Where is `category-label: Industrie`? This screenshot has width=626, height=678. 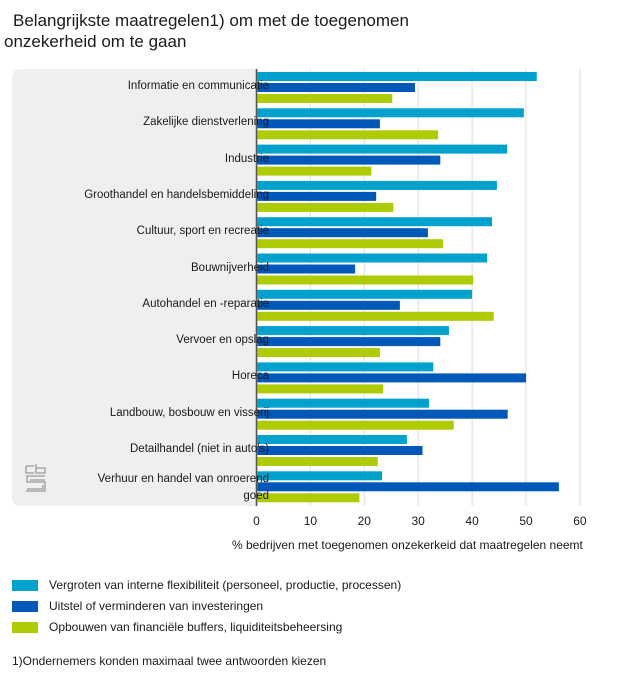
category-label: Industrie is located at coordinates (246, 158).